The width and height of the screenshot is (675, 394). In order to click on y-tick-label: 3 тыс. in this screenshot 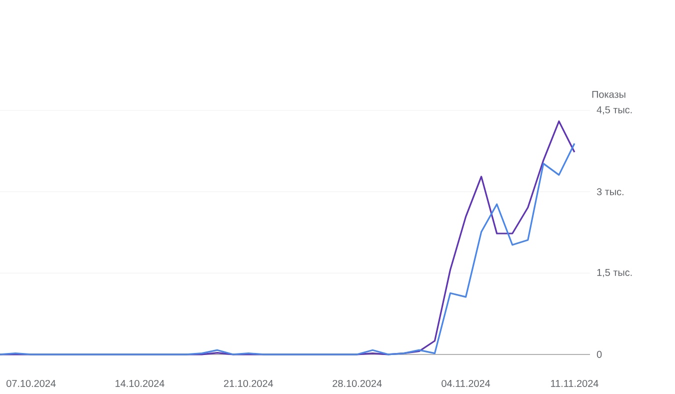, I will do `click(610, 192)`.